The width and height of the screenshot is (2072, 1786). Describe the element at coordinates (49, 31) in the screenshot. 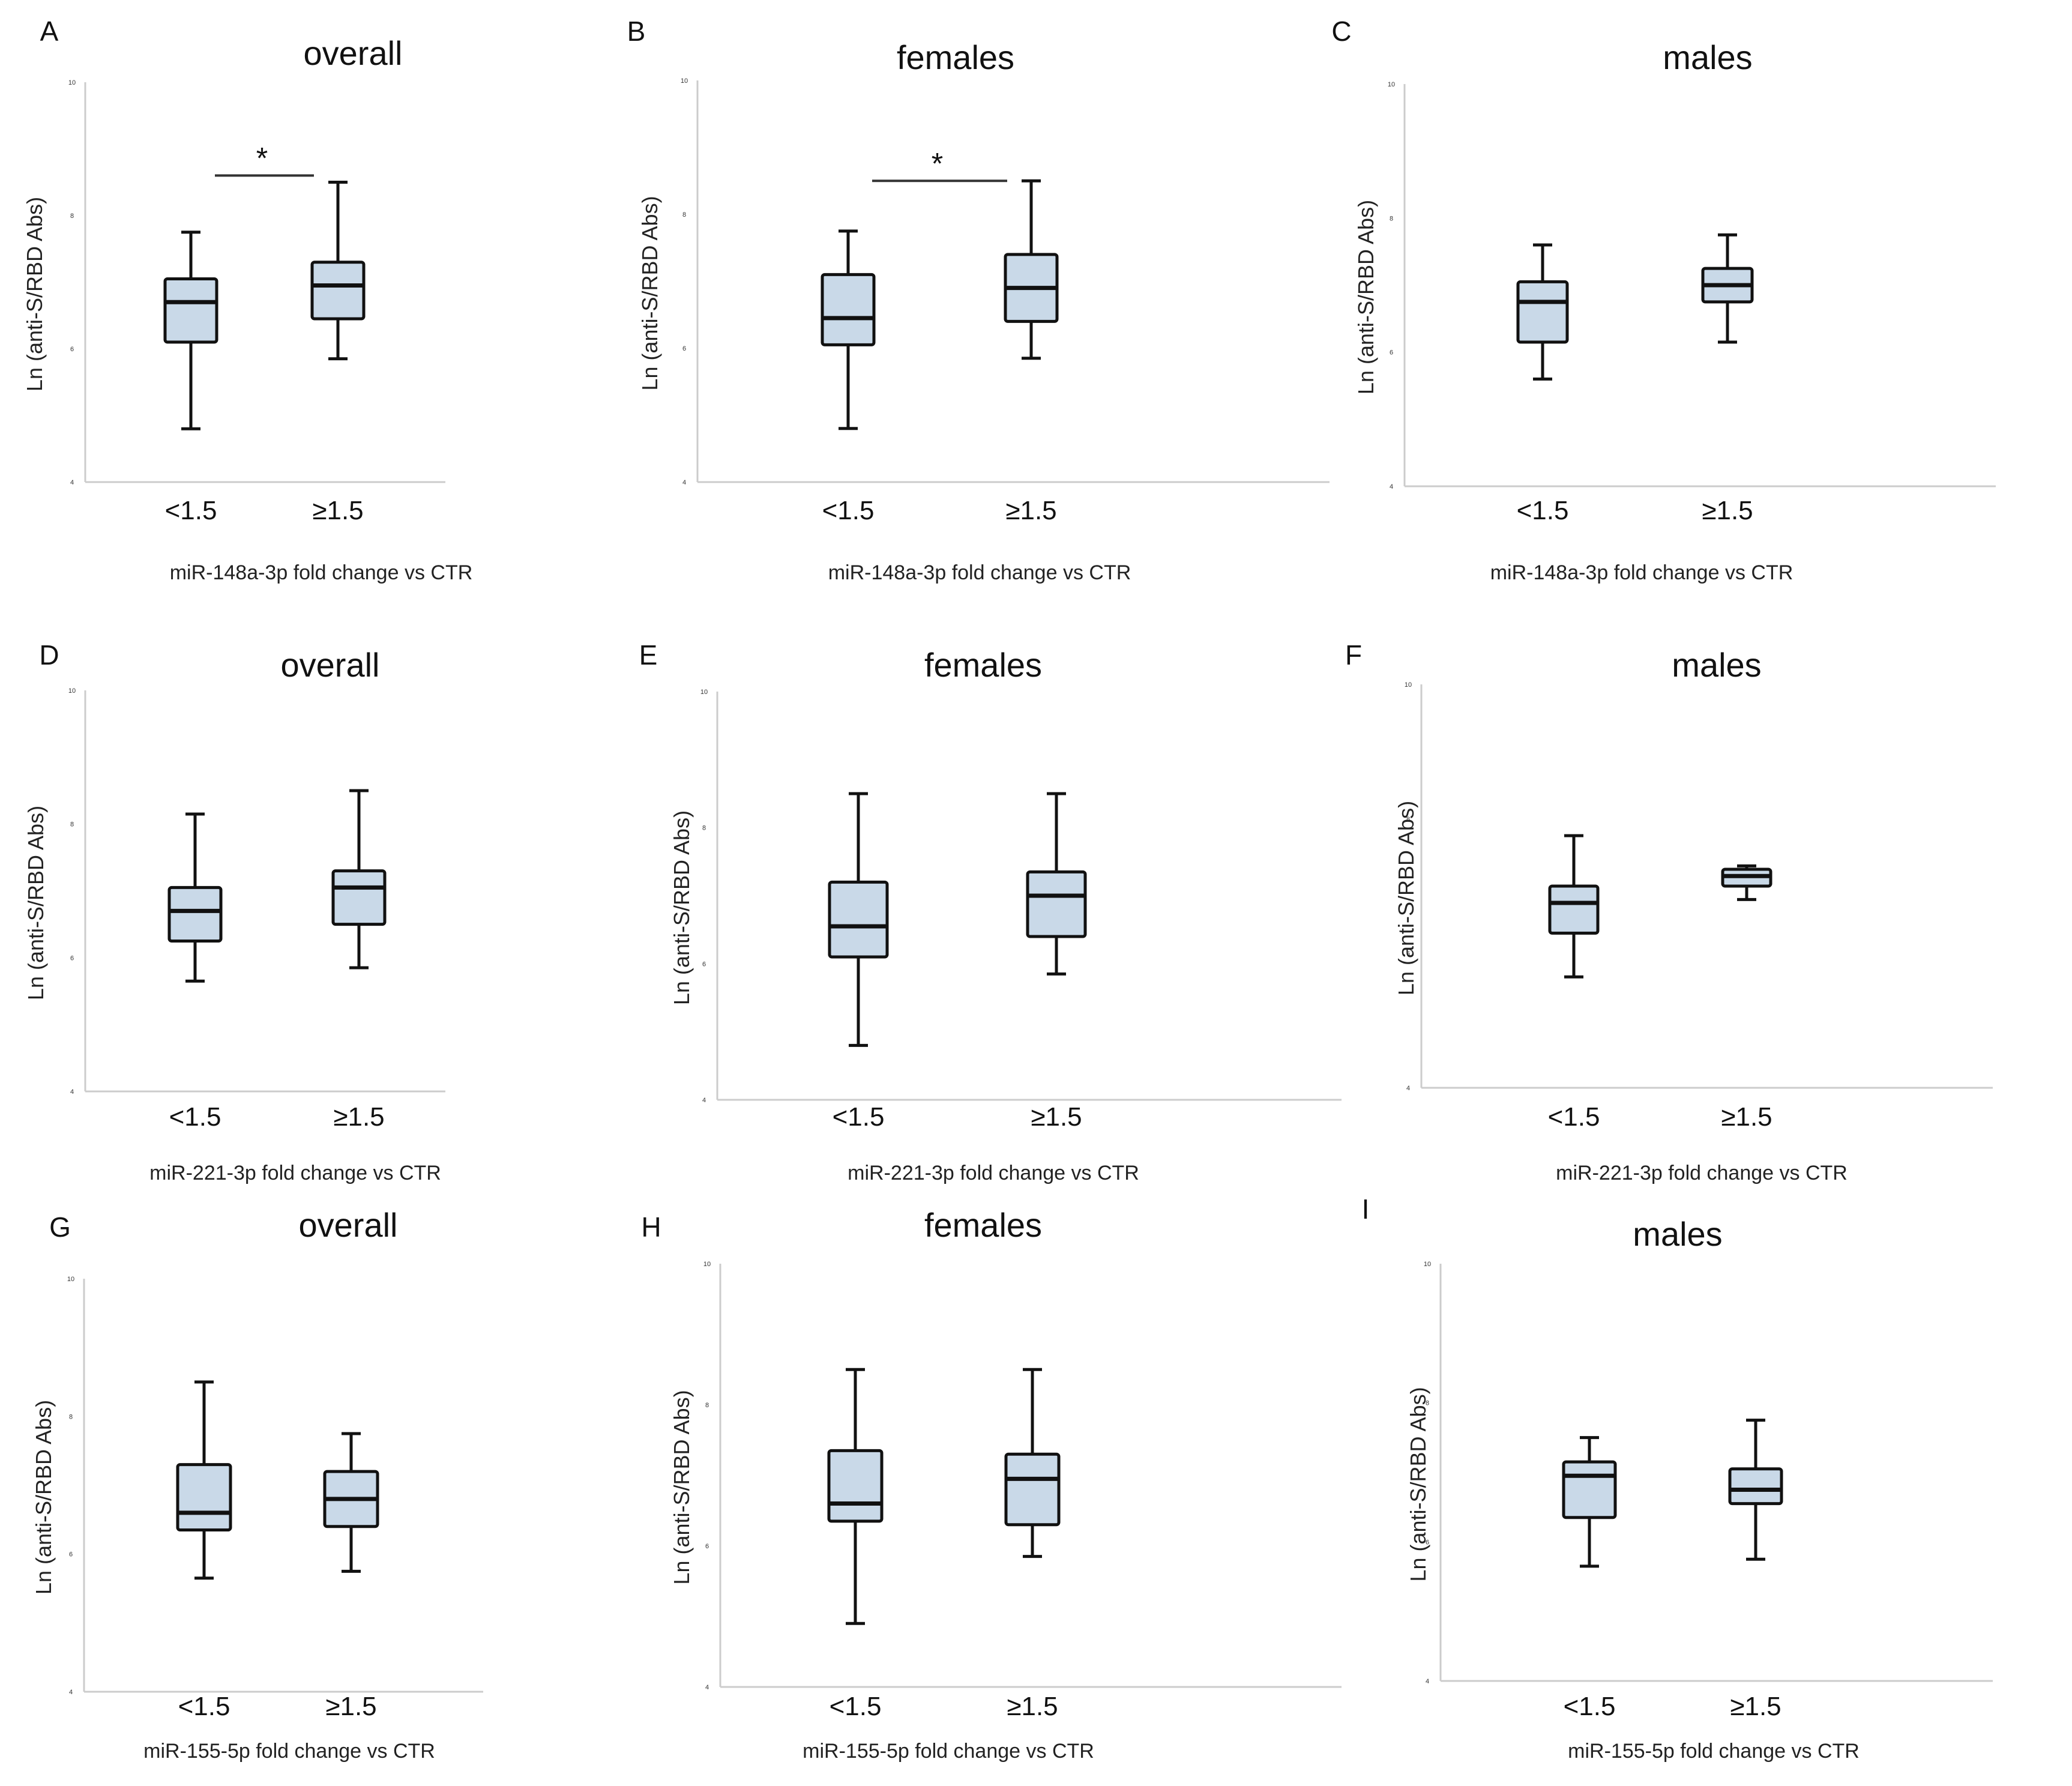

I see `panel-letter: A` at that location.